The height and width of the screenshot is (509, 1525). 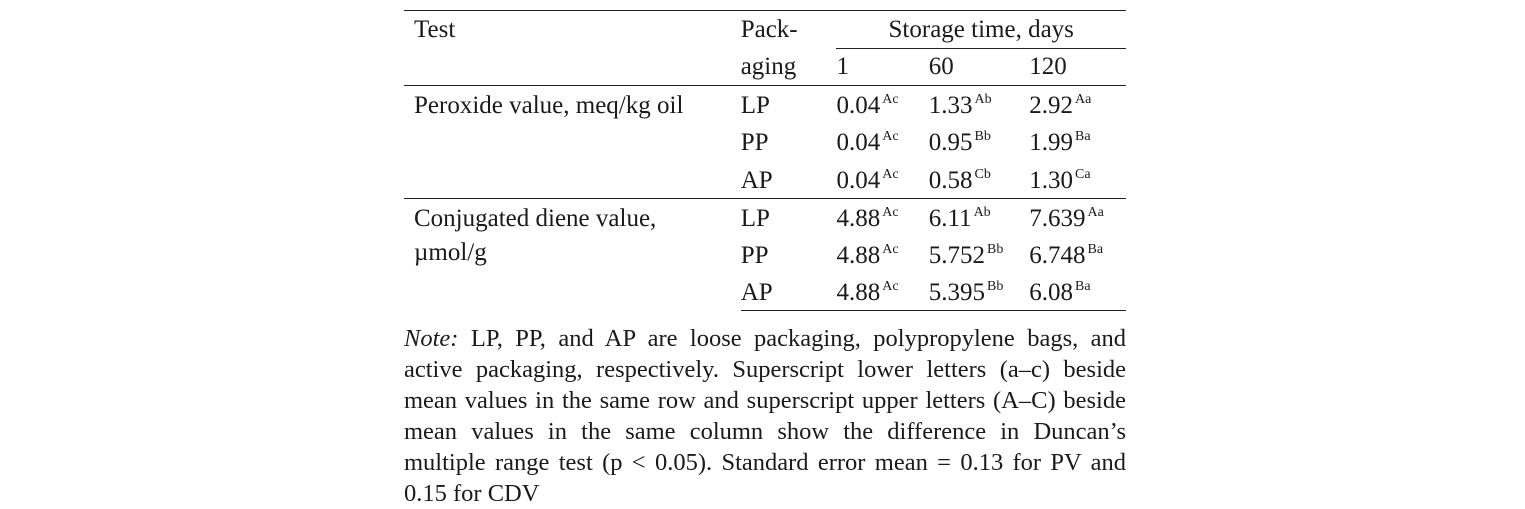 I want to click on value-day-60: 6.11 Ab, so click(x=979, y=216).